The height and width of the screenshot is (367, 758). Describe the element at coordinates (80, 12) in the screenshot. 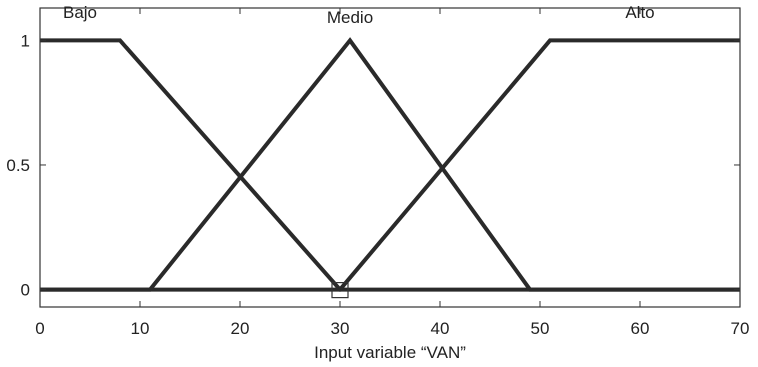

I see `series-label-bajo: Bajo` at that location.